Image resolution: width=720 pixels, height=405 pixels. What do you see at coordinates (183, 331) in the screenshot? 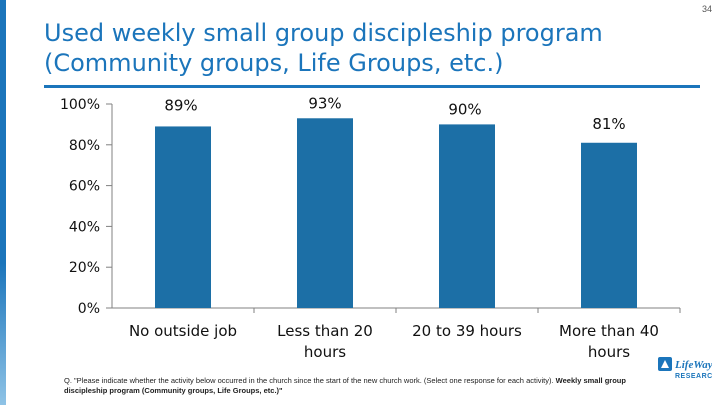
I see `category-label: No outside job` at bounding box center [183, 331].